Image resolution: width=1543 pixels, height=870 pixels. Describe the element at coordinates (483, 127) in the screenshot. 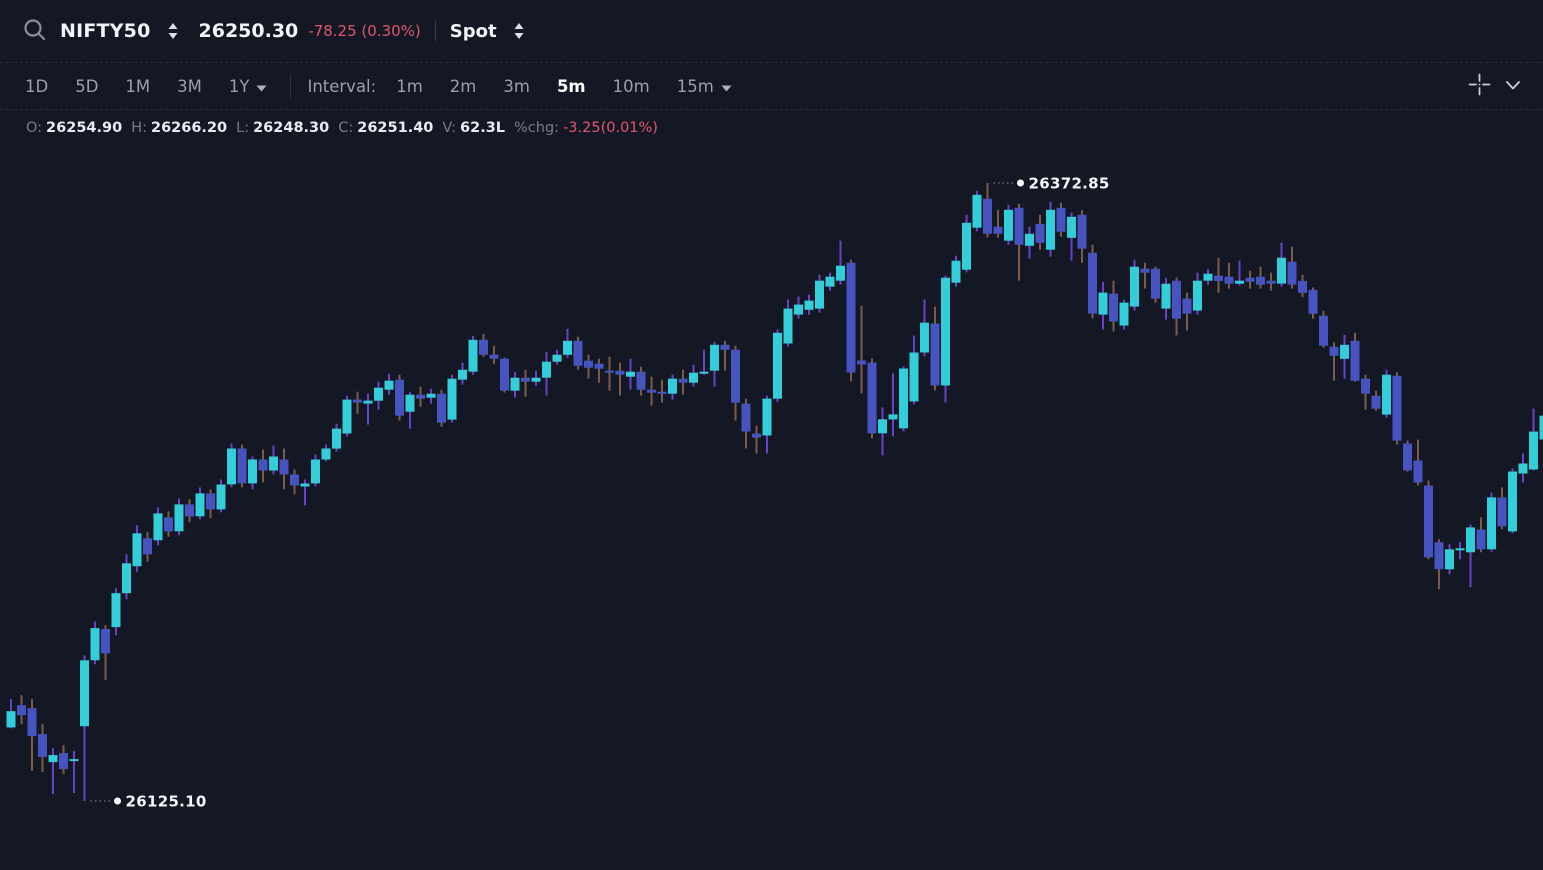

I see `volume-value: 62.3L` at that location.